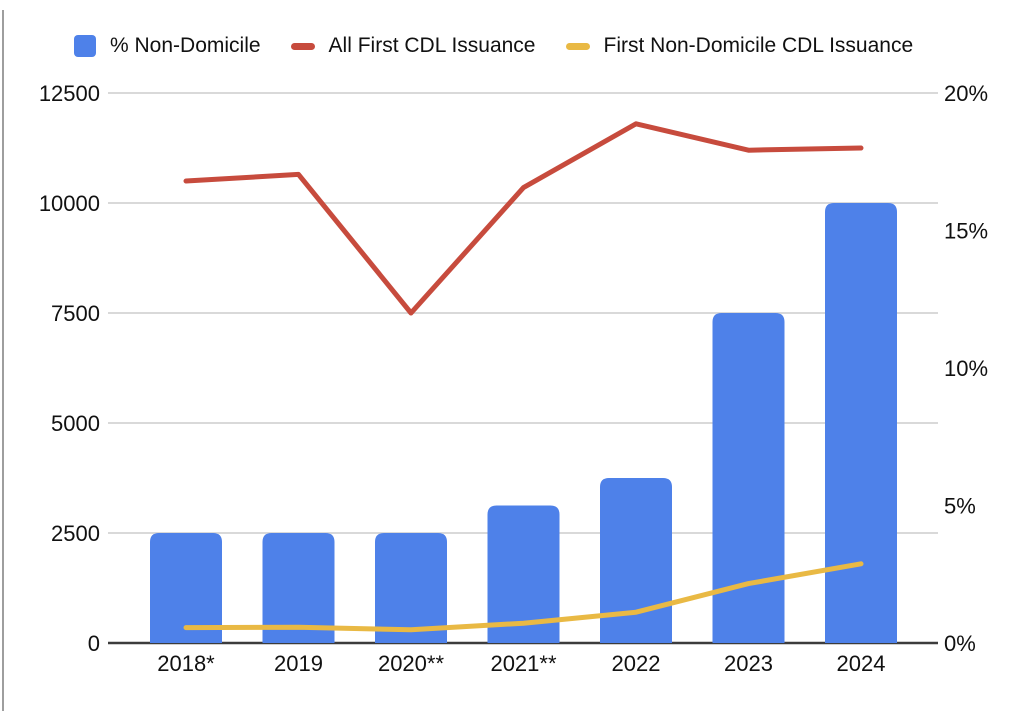 The height and width of the screenshot is (711, 1024). I want to click on x-axis-label-2022: 2022, so click(636, 663).